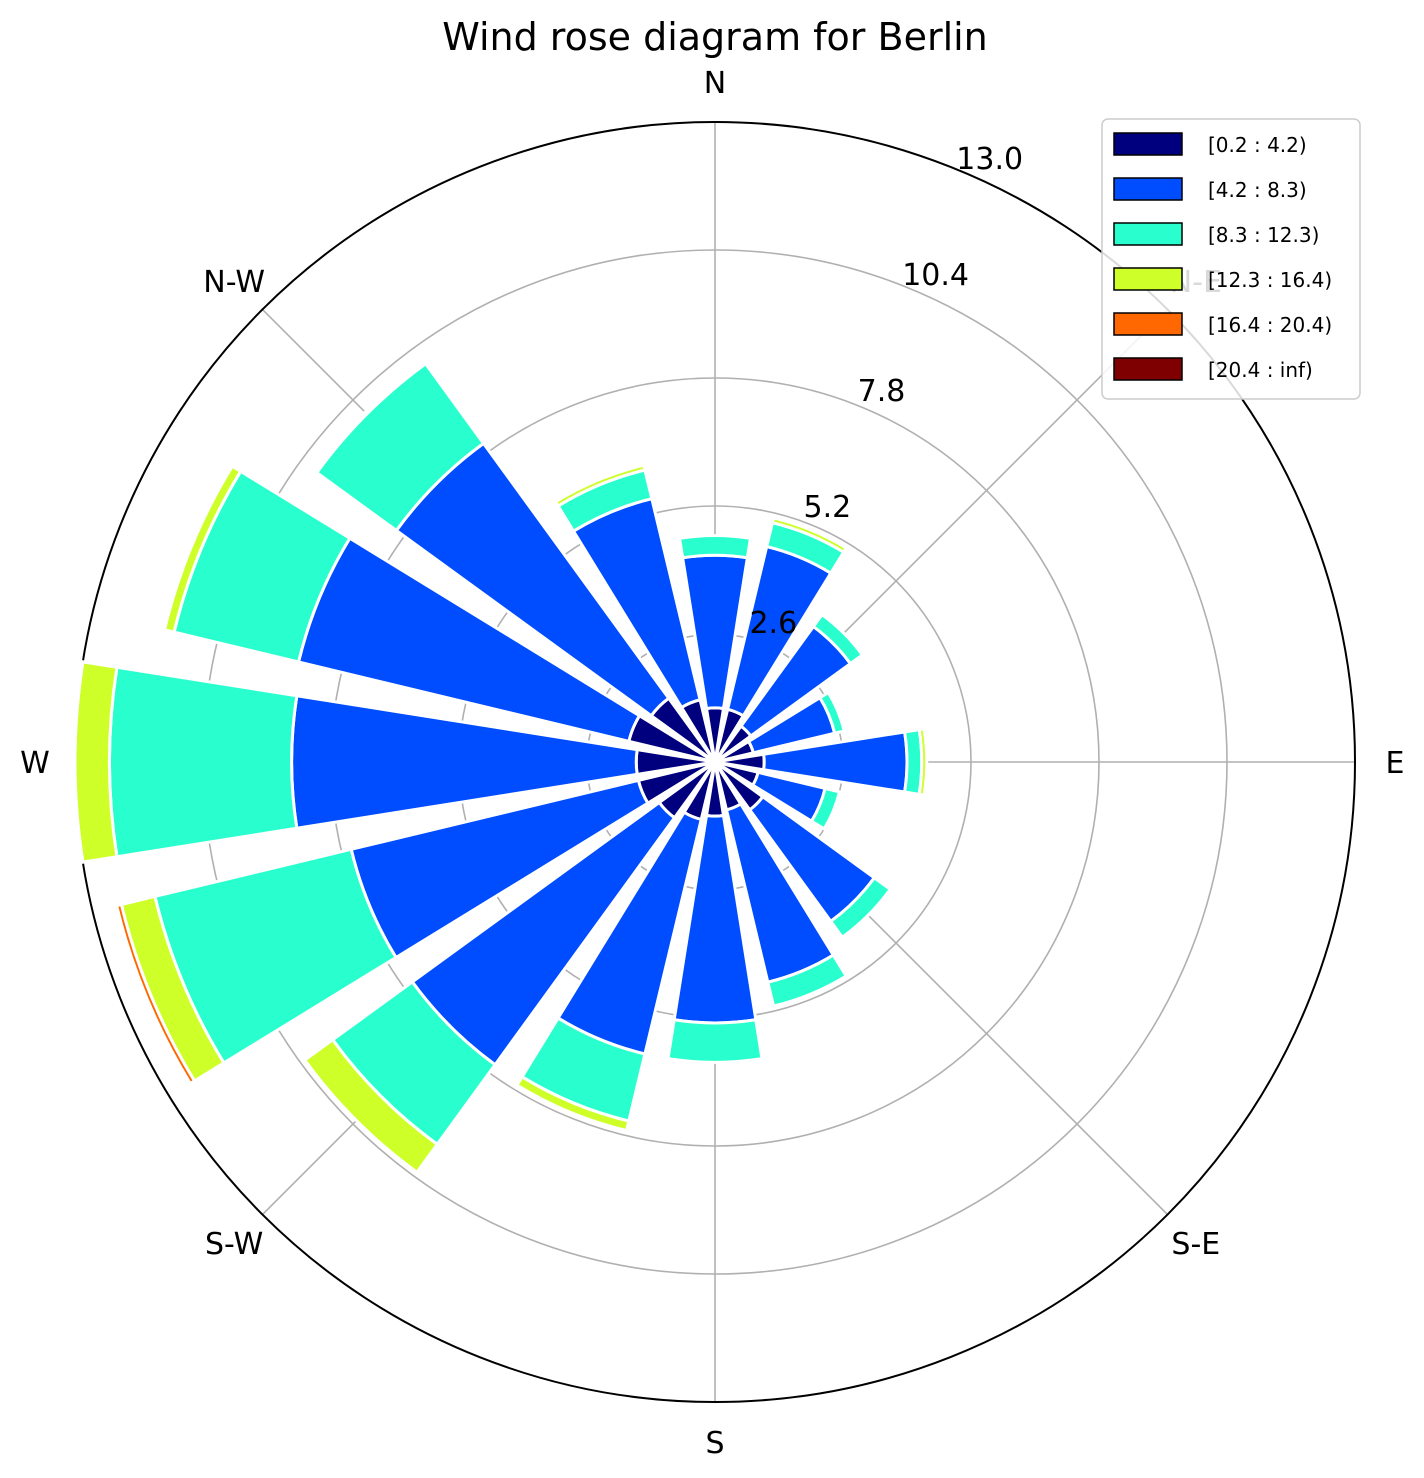  Describe the element at coordinates (35, 763) in the screenshot. I see `direction-label: W` at that location.